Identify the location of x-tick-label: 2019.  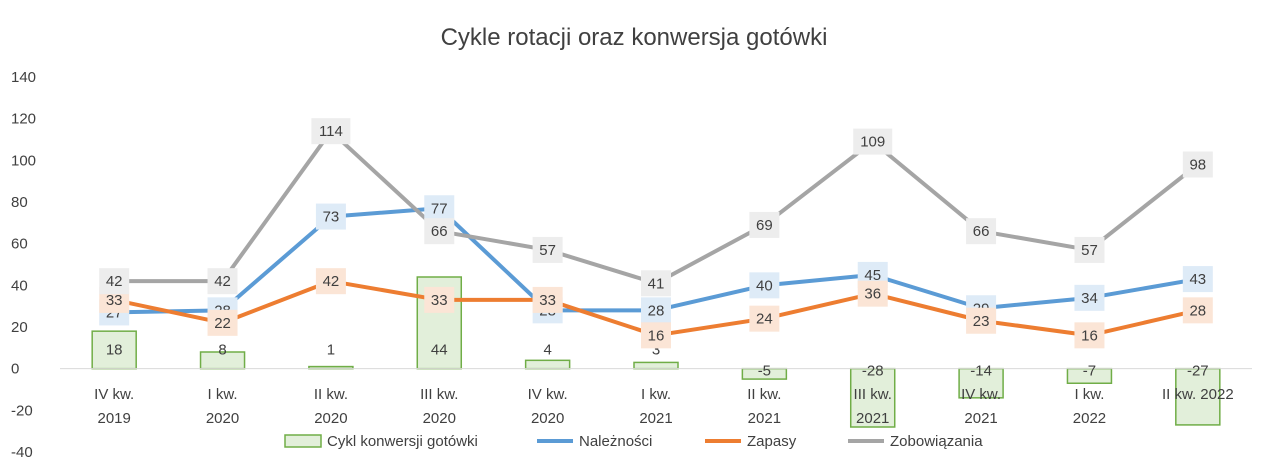
(113, 418).